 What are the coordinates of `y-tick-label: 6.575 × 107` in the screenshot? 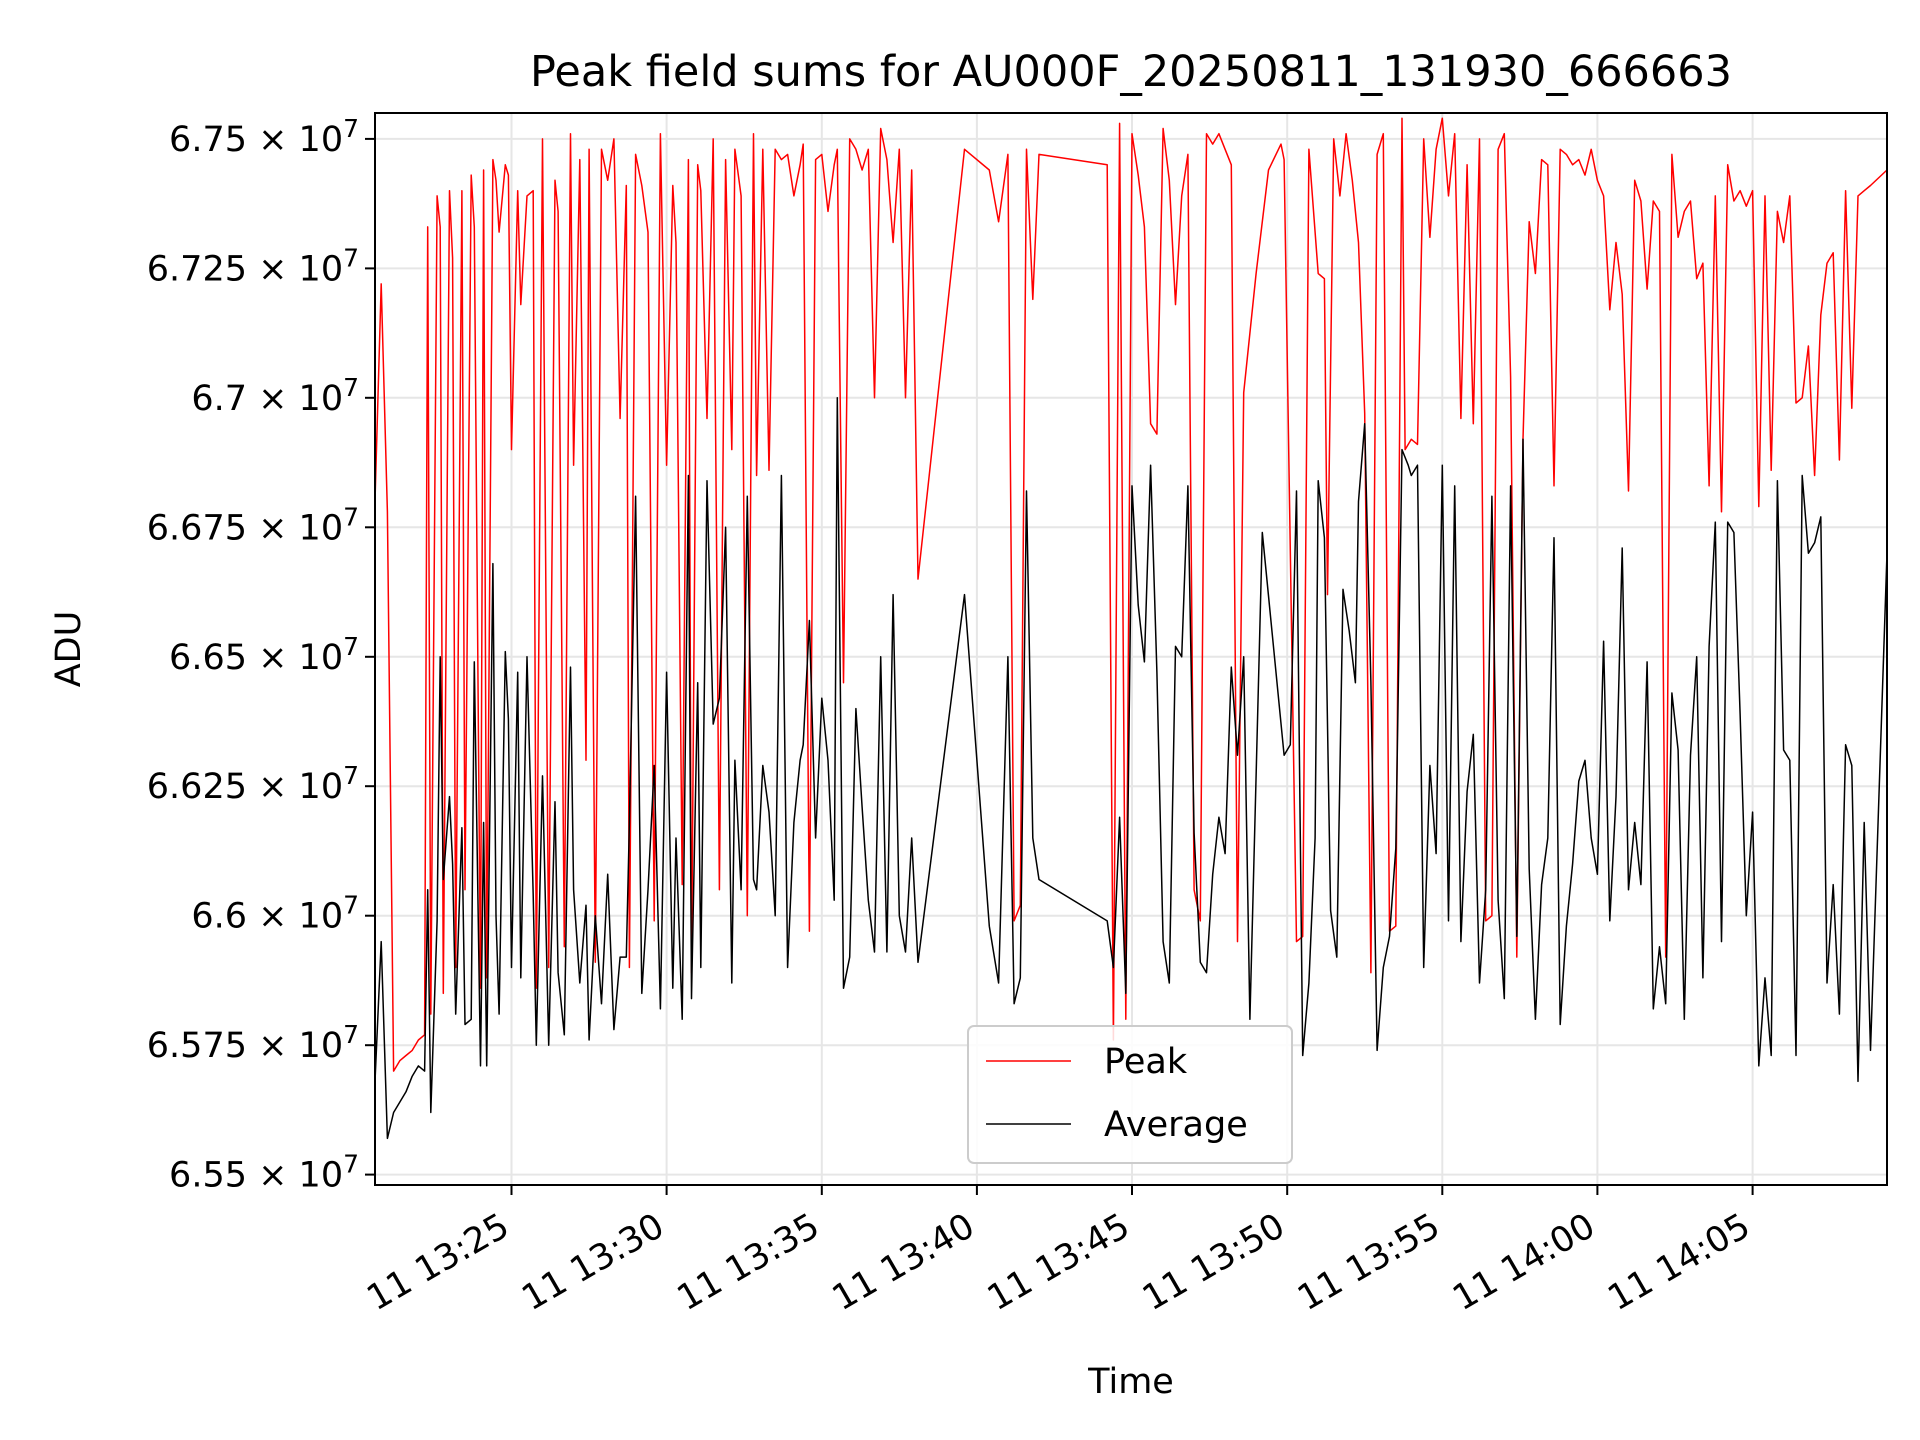 It's located at (253, 1043).